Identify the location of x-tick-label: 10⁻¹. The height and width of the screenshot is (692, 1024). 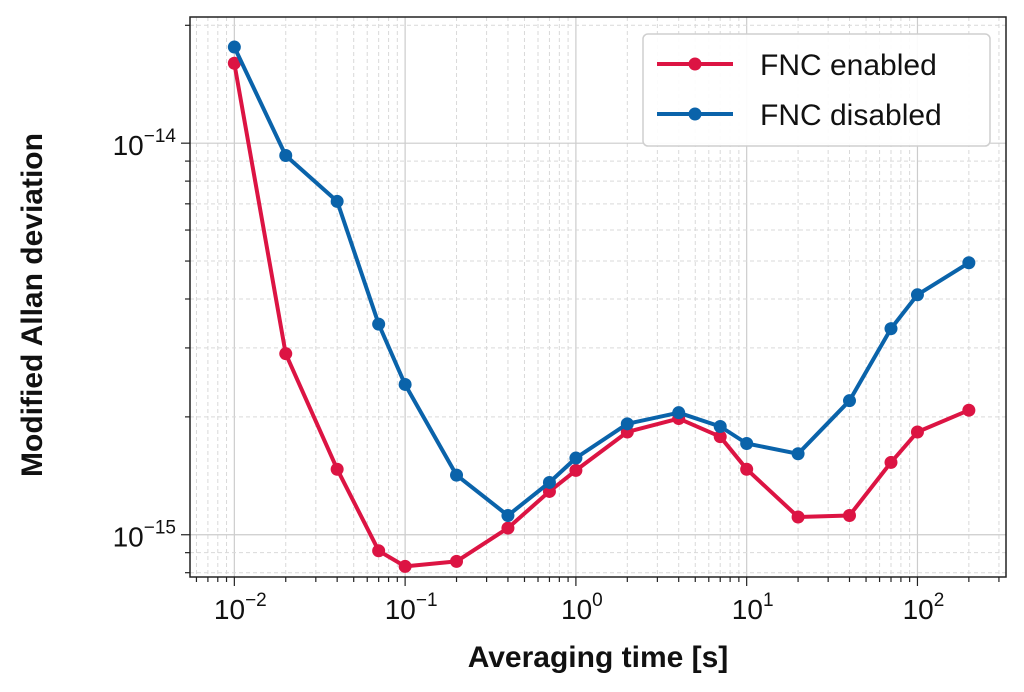
(411, 607).